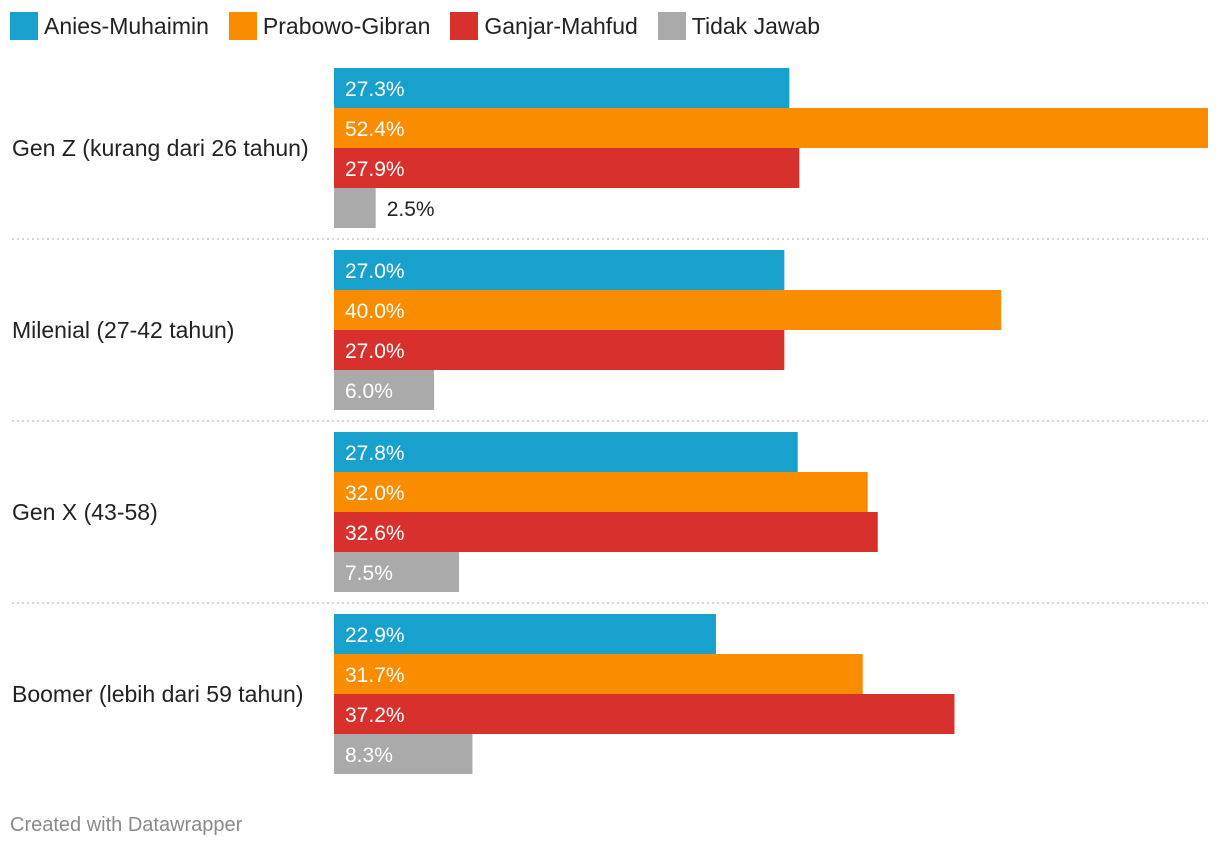  What do you see at coordinates (126, 25) in the screenshot?
I see `legend-label: Anies-Muhaimin` at bounding box center [126, 25].